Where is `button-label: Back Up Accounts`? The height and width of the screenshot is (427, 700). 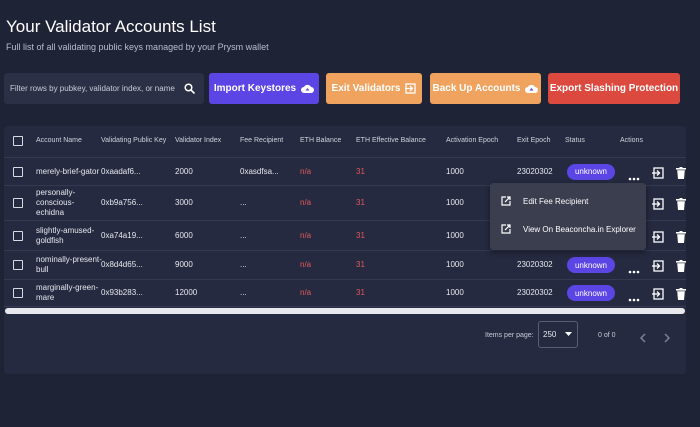
button-label: Back Up Accounts is located at coordinates (476, 88).